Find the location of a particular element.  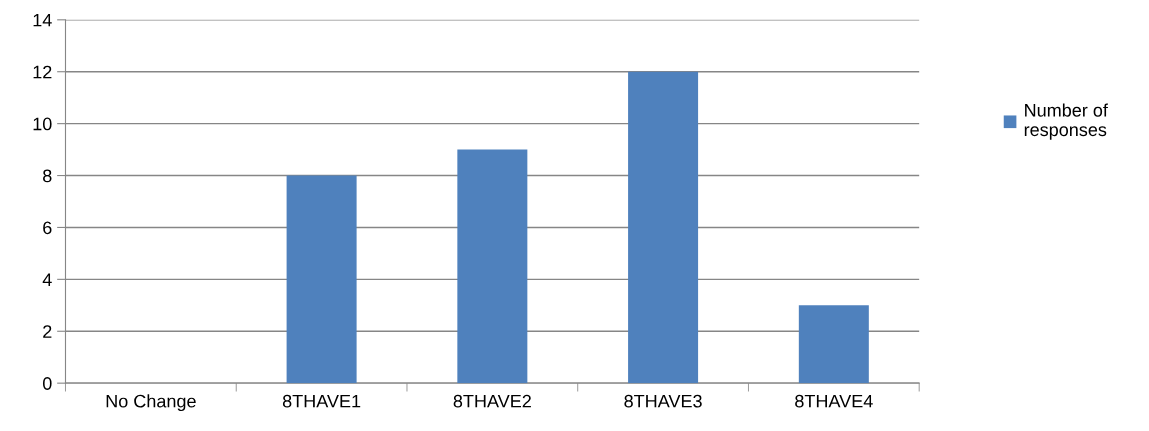

x-tick-label: 8THAVE4 is located at coordinates (834, 401).